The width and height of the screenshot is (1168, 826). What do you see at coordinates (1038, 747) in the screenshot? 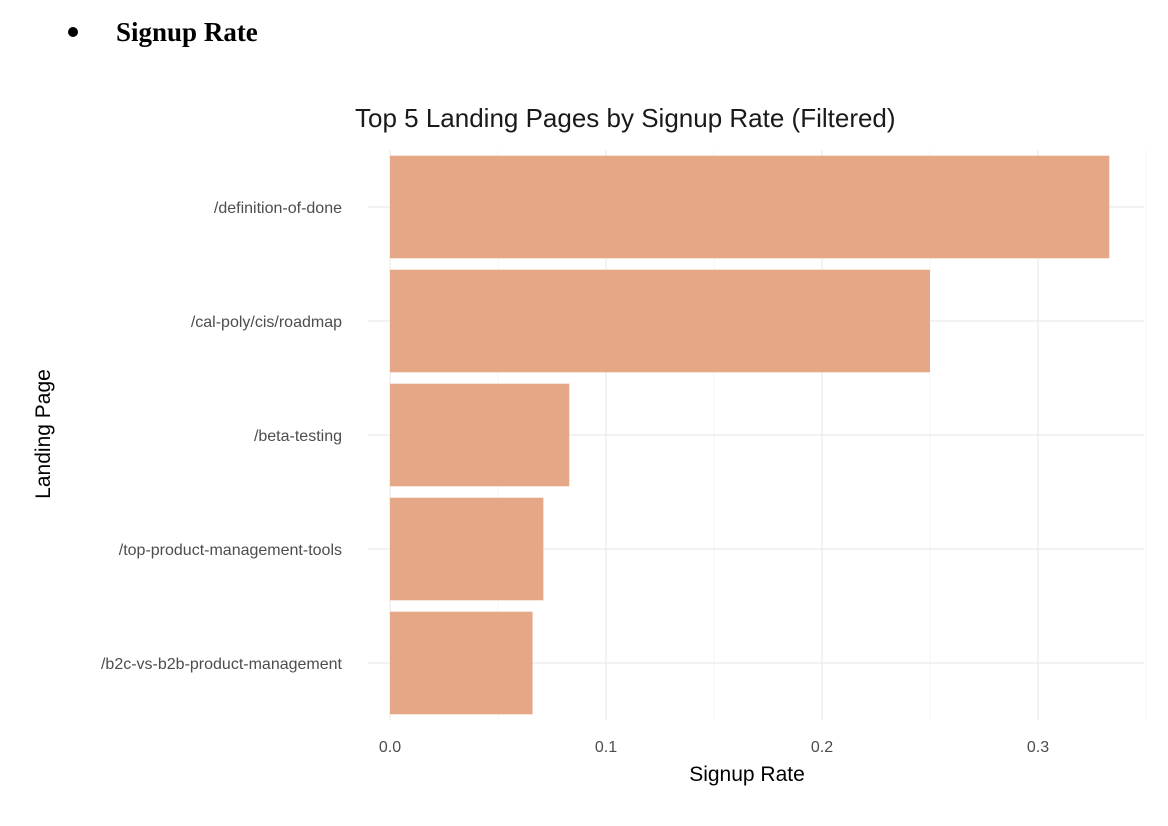
I see `x-tick-label: 0.3` at bounding box center [1038, 747].